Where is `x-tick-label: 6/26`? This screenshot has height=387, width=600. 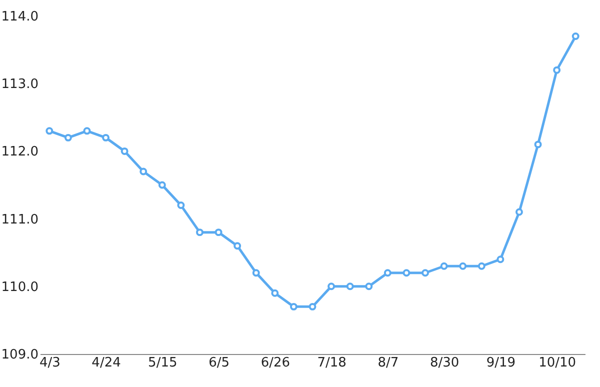 x-tick-label: 6/26 is located at coordinates (275, 363).